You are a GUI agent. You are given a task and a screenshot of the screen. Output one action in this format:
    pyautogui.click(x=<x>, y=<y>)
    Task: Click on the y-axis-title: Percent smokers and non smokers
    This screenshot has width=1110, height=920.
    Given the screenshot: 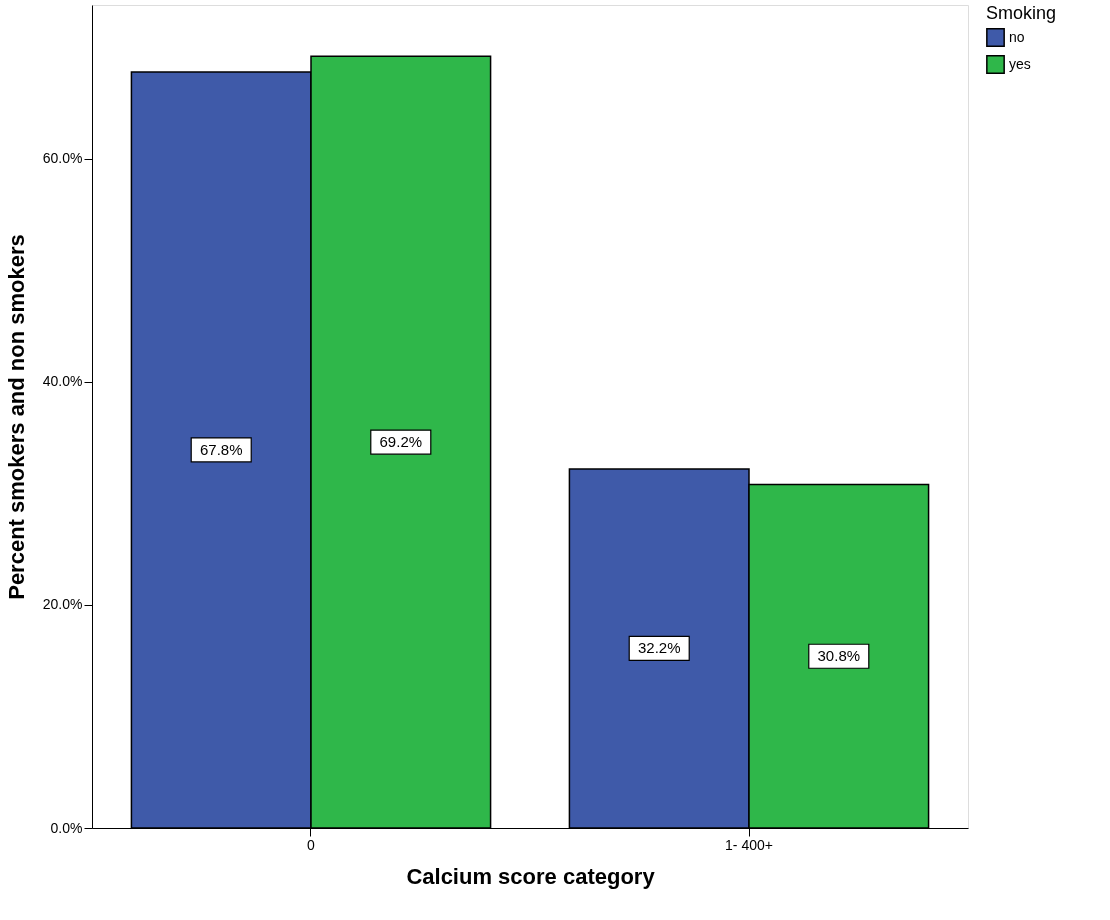 What is the action you would take?
    pyautogui.click(x=16, y=417)
    